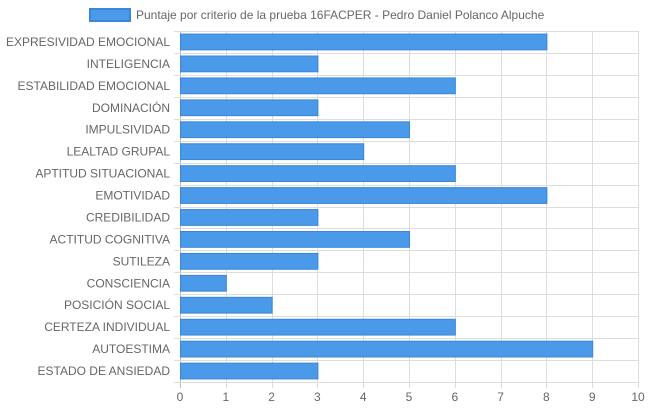 The width and height of the screenshot is (648, 410). I want to click on x-tick-label: 3, so click(317, 397).